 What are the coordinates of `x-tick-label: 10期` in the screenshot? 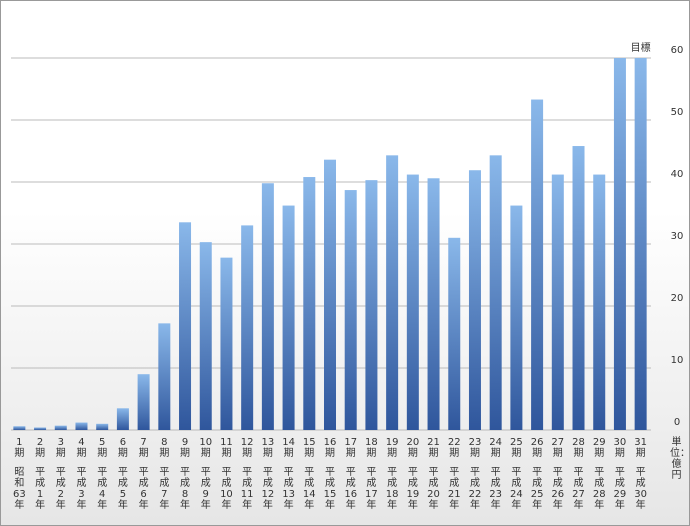 It's located at (206, 448).